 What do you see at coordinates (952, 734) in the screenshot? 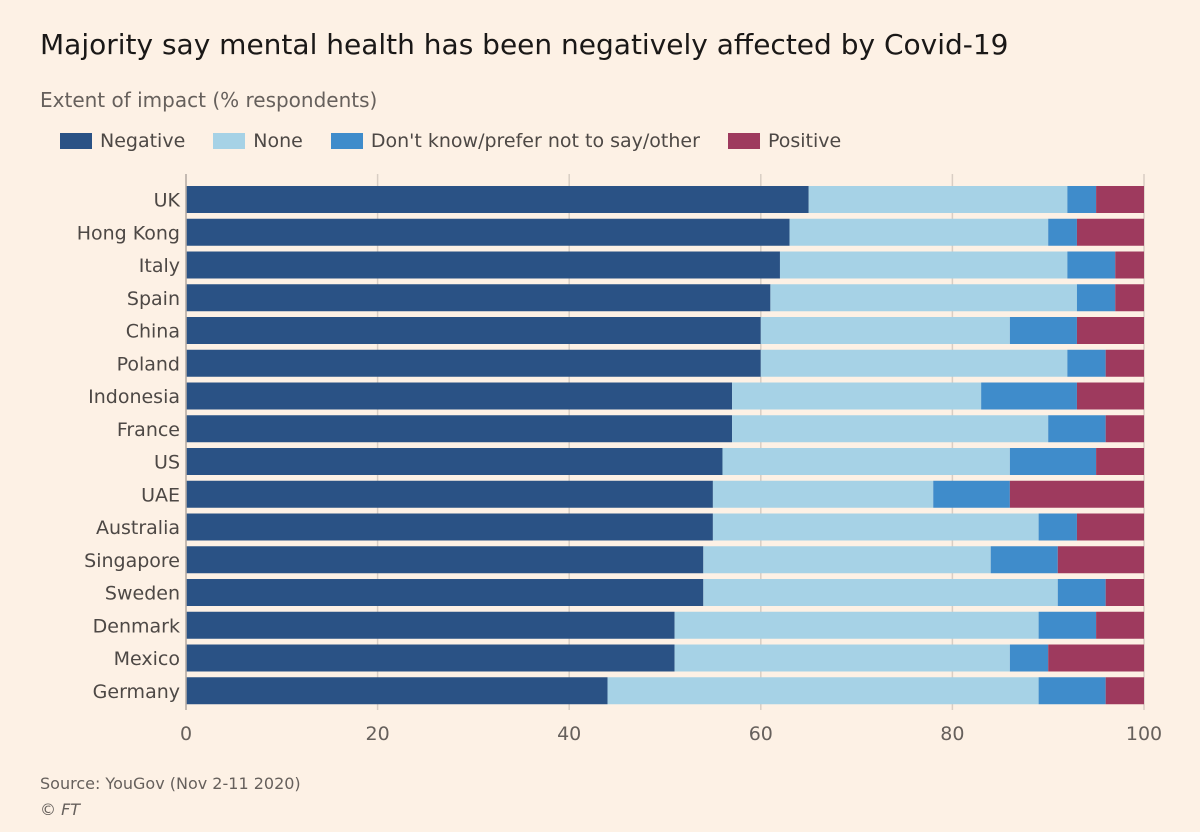
I see `x-tick-label: 80` at bounding box center [952, 734].